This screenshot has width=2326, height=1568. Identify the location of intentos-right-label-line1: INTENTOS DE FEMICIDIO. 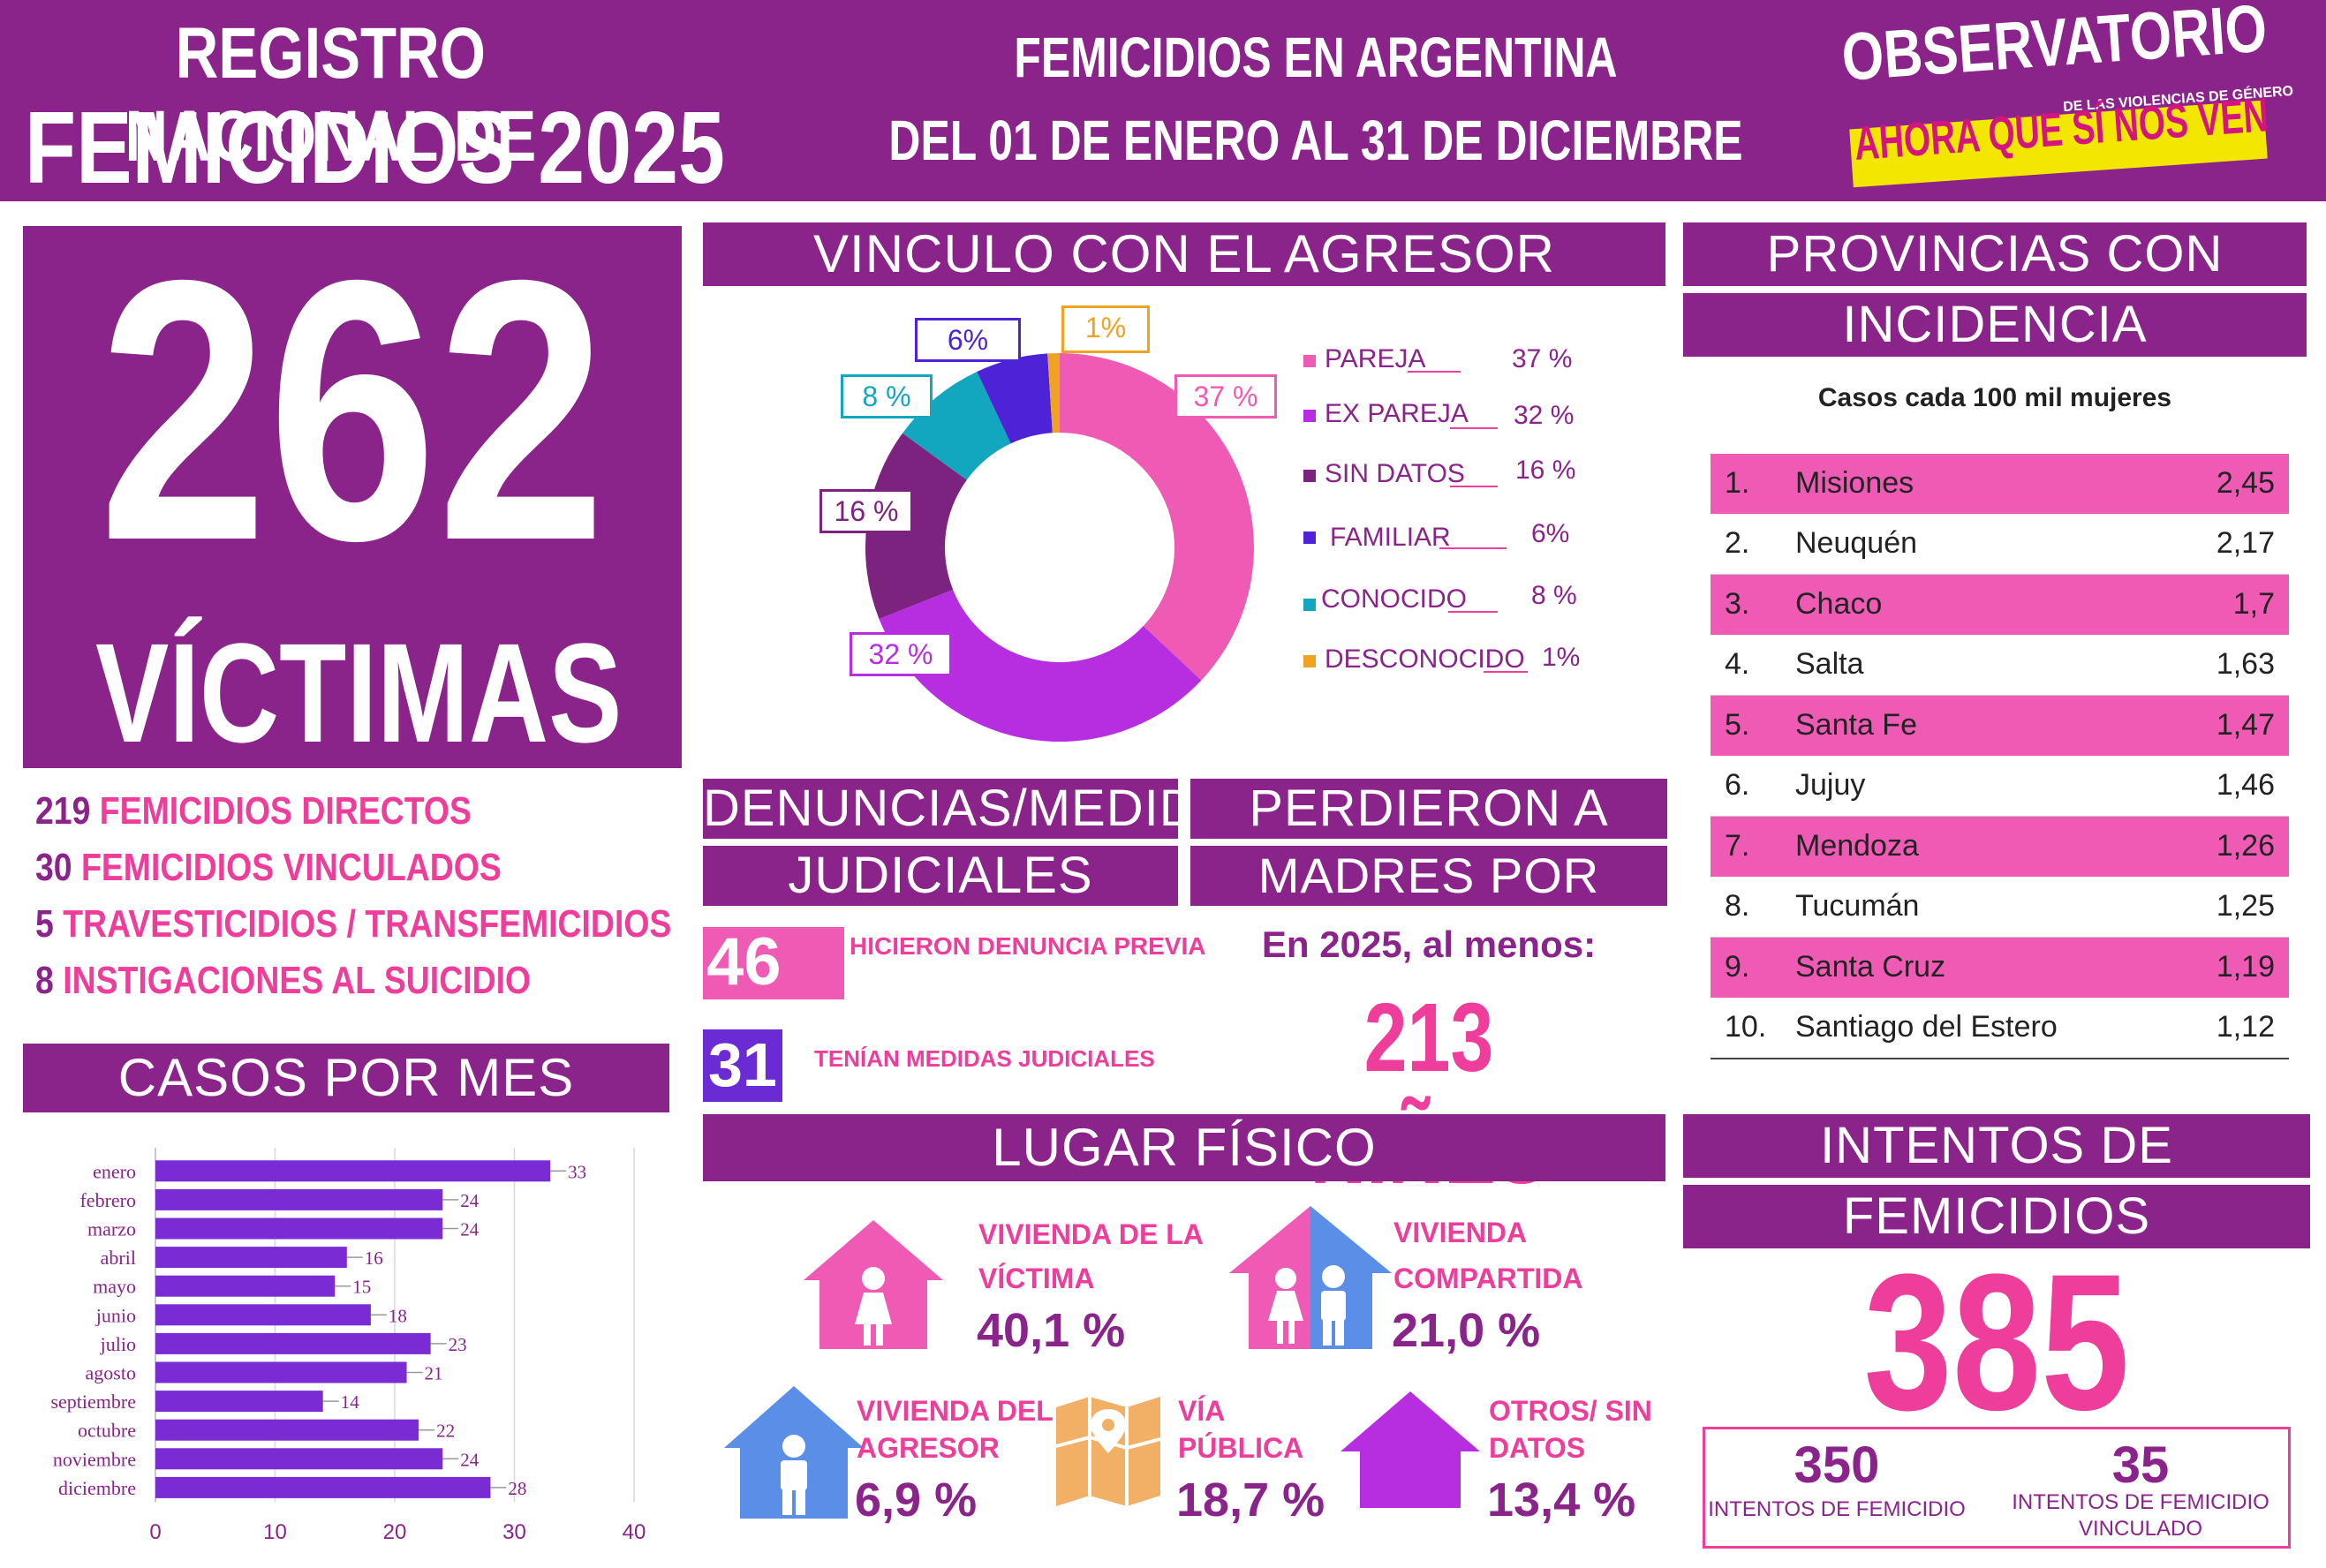
(2140, 1502).